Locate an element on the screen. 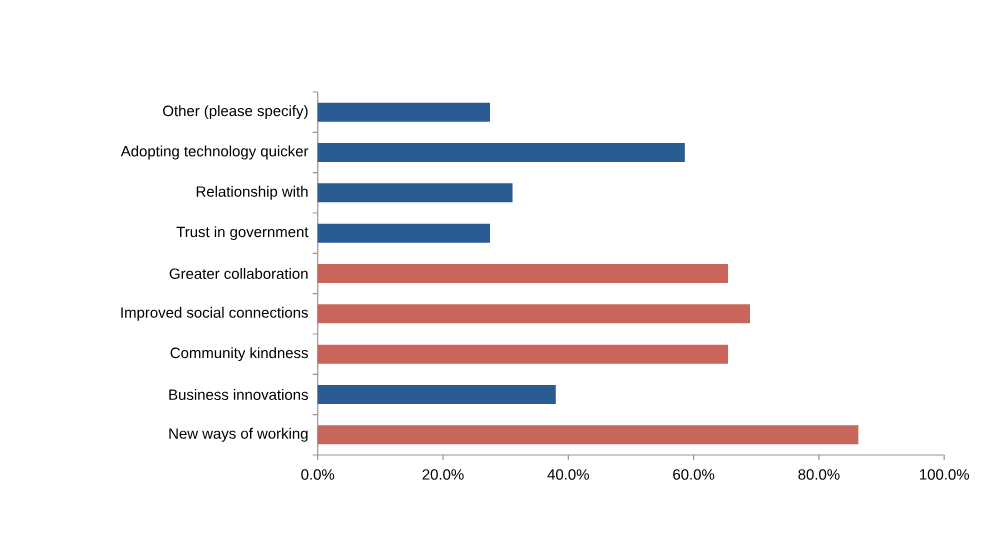 The image size is (1006, 548). y-tick-label: Business innovations is located at coordinates (238, 394).